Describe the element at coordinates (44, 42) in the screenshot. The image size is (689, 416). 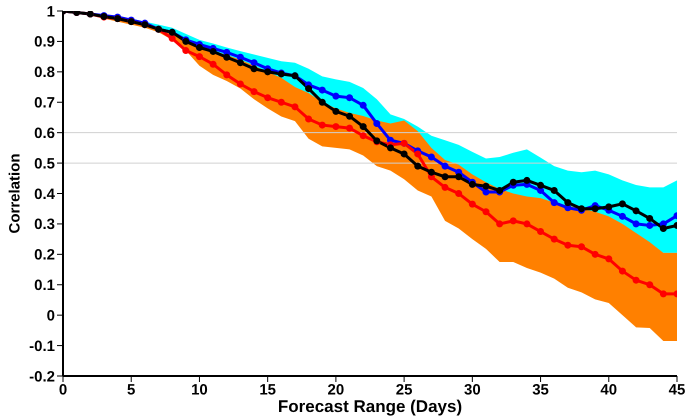
I see `y-tick-label: 0.9` at that location.